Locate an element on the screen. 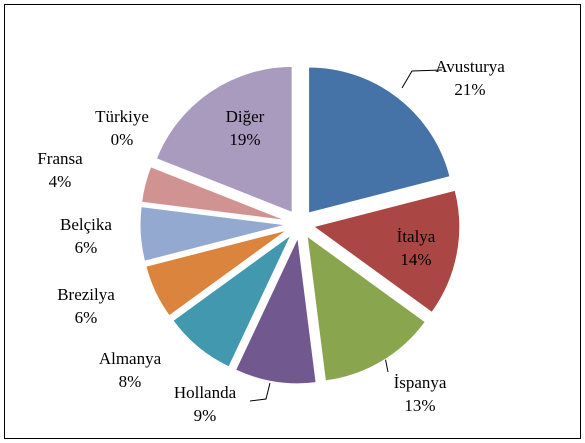 The width and height of the screenshot is (585, 443). slice-label: Fransa is located at coordinates (60, 158).